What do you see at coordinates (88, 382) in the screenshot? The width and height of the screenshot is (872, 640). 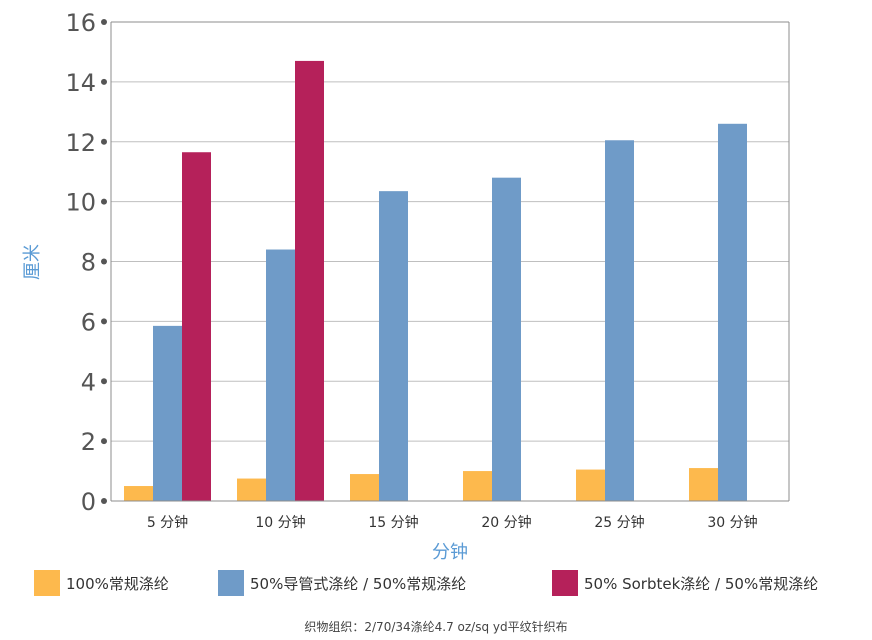 I see `y-tick-label: 4` at bounding box center [88, 382].